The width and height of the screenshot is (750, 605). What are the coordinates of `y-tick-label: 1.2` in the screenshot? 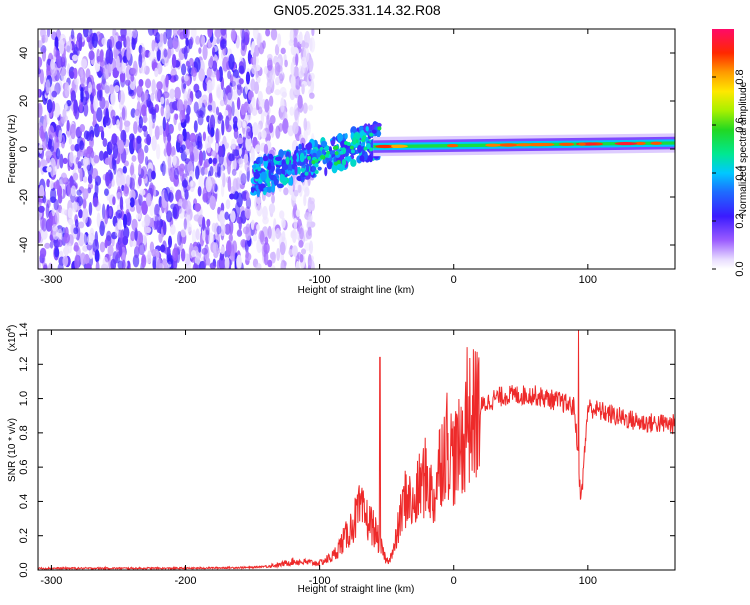 It's located at (24, 364).